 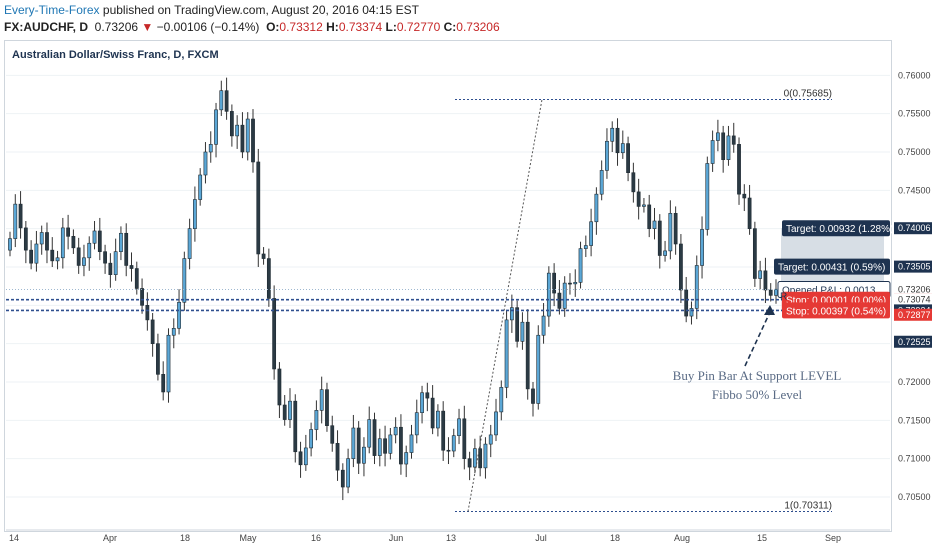 I want to click on x-tick-label: 16, so click(x=316, y=538).